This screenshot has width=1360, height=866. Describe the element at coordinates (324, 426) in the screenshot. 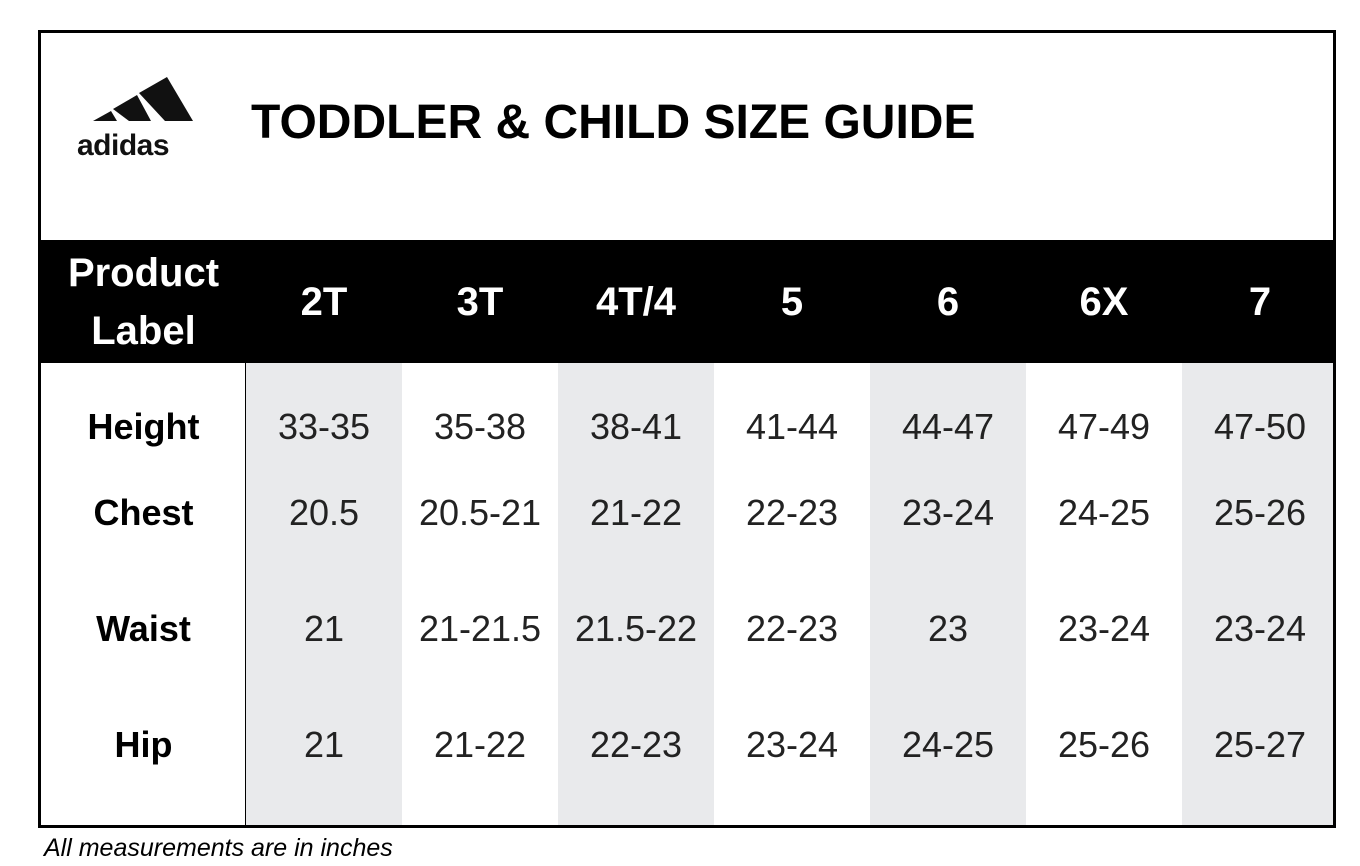

I see `size-value: 33-35` at that location.